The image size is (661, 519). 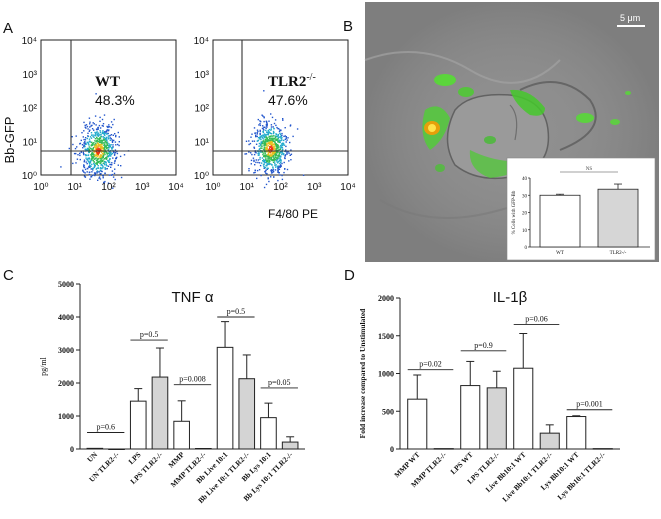 What do you see at coordinates (430, 364) in the screenshot?
I see `p-value-annotation: p=0.02` at bounding box center [430, 364].